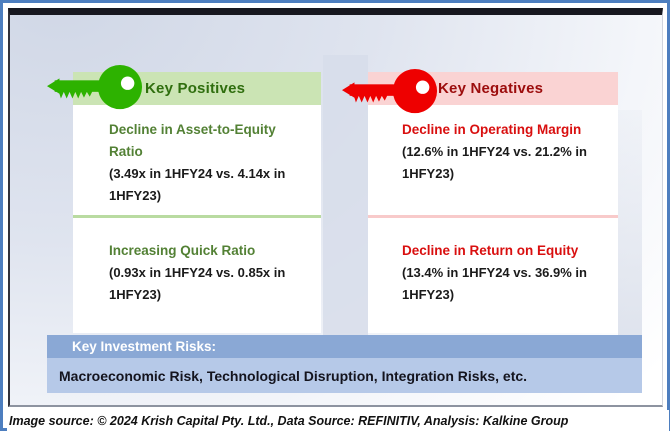 This screenshot has height=431, width=670. I want to click on negative-card-detail: (12.6% in 1HFY24 vs. 21.2% in 1HFY23), so click(494, 162).